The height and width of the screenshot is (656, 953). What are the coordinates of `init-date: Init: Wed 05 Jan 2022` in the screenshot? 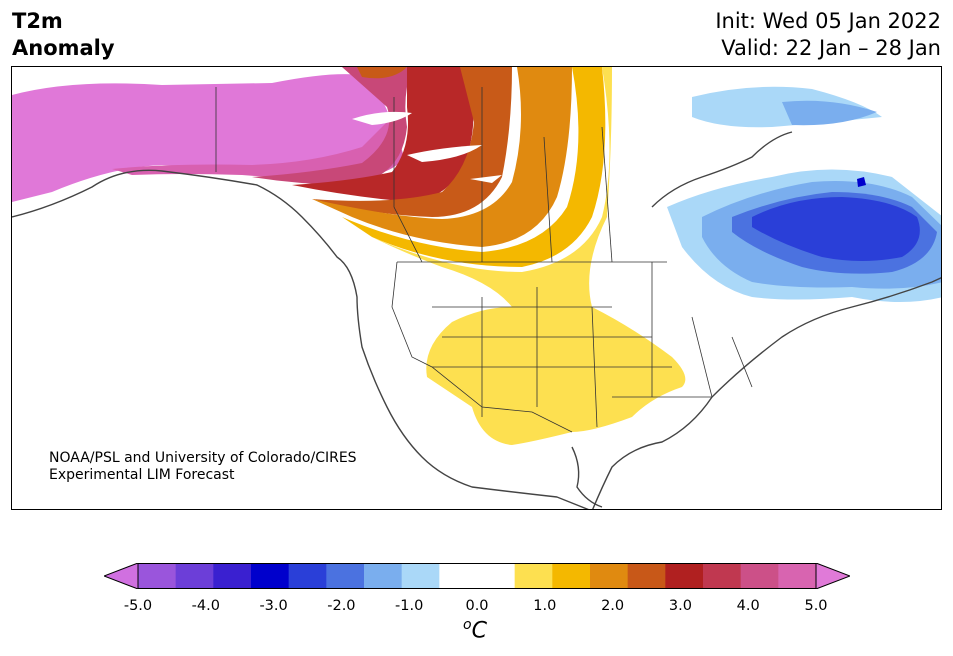 It's located at (828, 21).